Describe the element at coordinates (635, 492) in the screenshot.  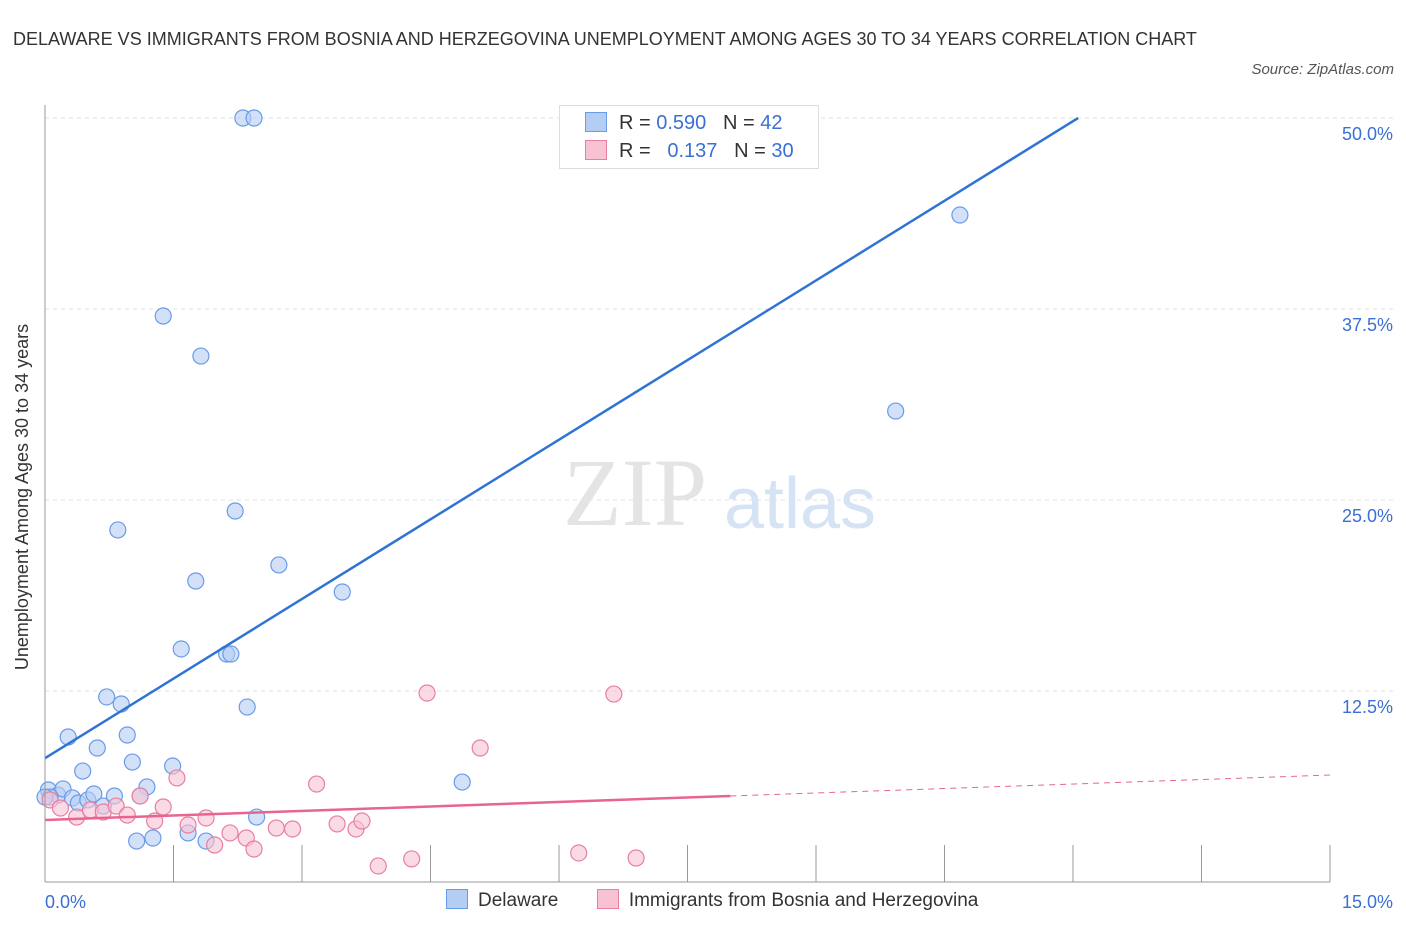
I see `watermark-zip: ZIP` at that location.